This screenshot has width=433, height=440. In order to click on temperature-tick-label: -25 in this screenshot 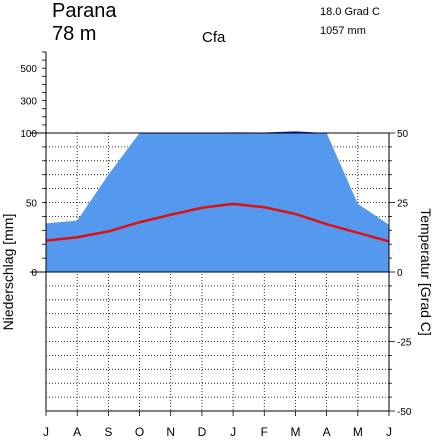, I will do `click(404, 343)`.